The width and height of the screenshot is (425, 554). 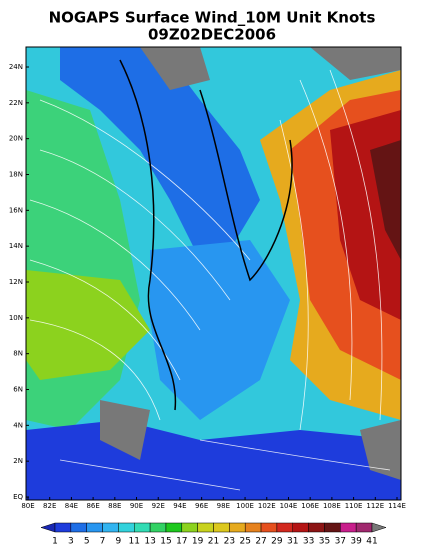 What do you see at coordinates (136, 506) in the screenshot?
I see `lon-tick-label: 90E` at bounding box center [136, 506].